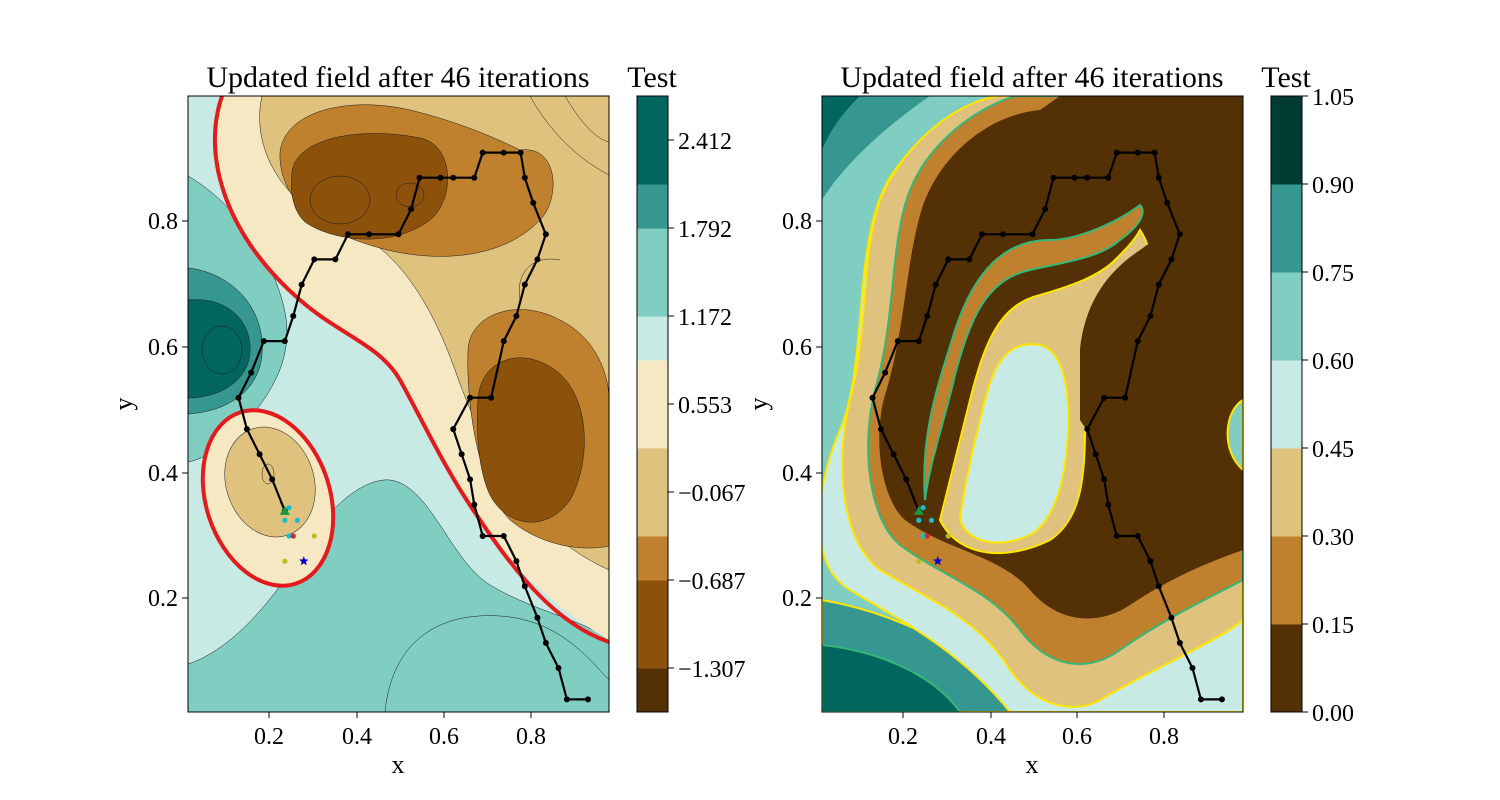  What do you see at coordinates (797, 348) in the screenshot?
I see `right-y-tick-label: 0.6` at bounding box center [797, 348].